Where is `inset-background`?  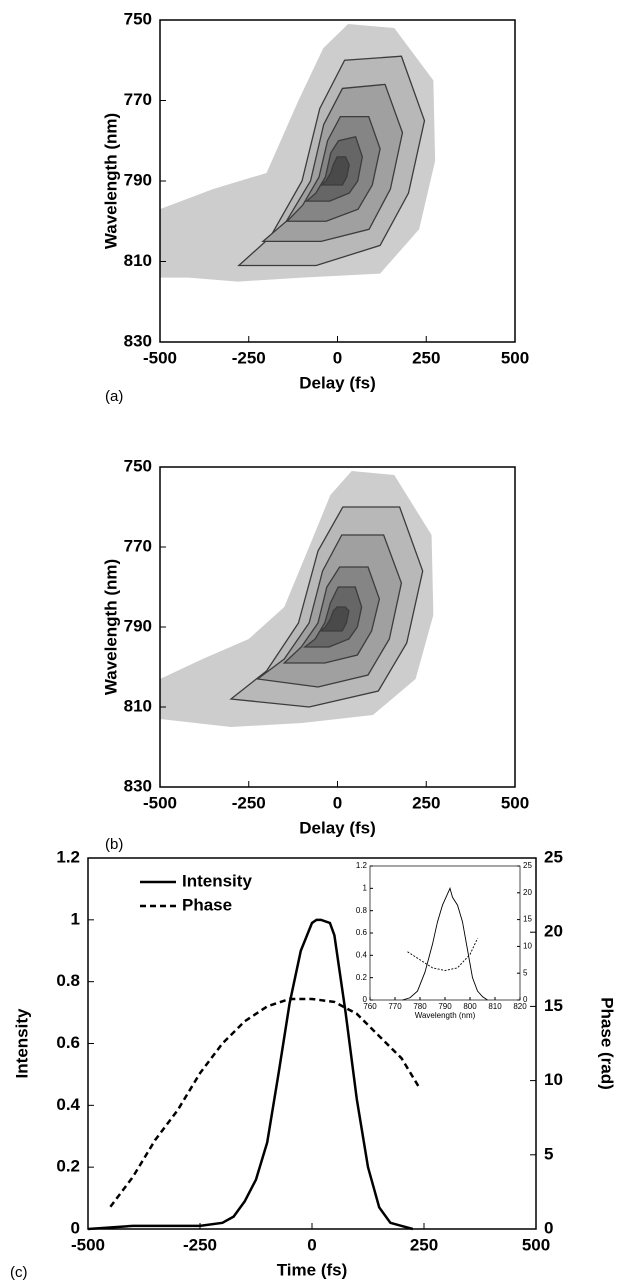
inset-background is located at coordinates (445, 933).